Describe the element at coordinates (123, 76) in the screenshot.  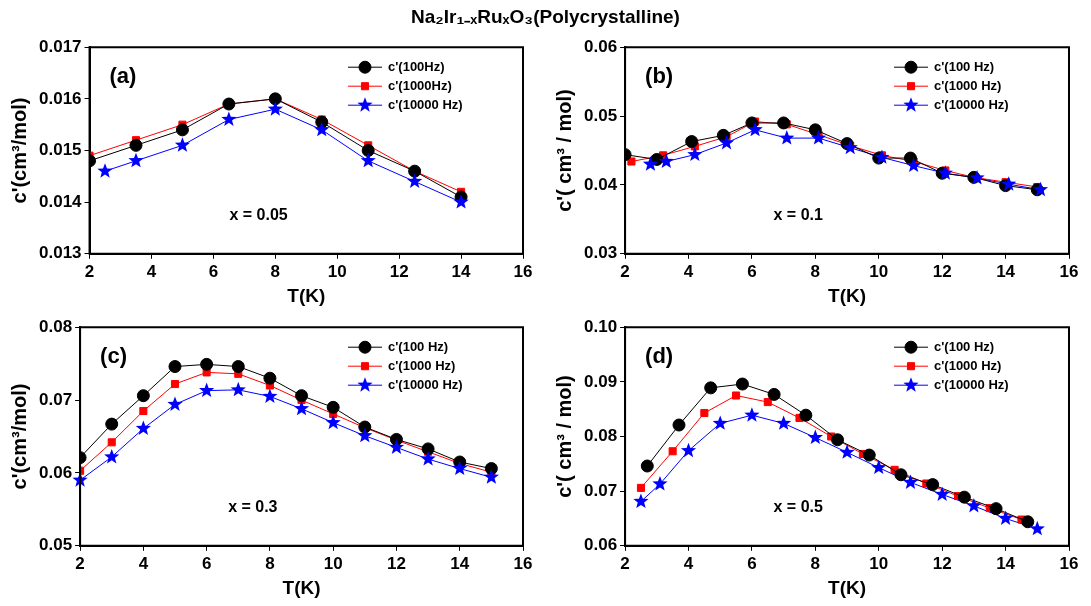
I see `annotation: (a)` at that location.